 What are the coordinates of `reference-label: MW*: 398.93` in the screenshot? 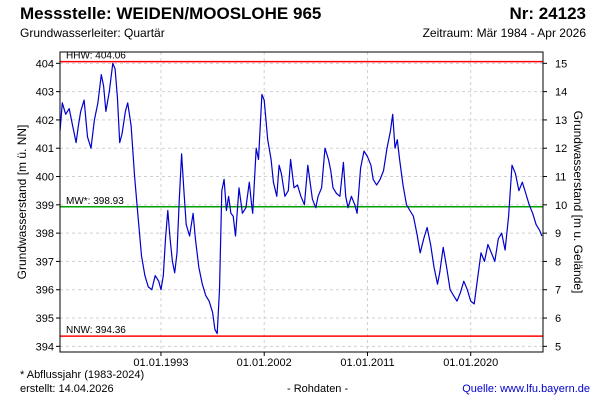 It's located at (95, 201).